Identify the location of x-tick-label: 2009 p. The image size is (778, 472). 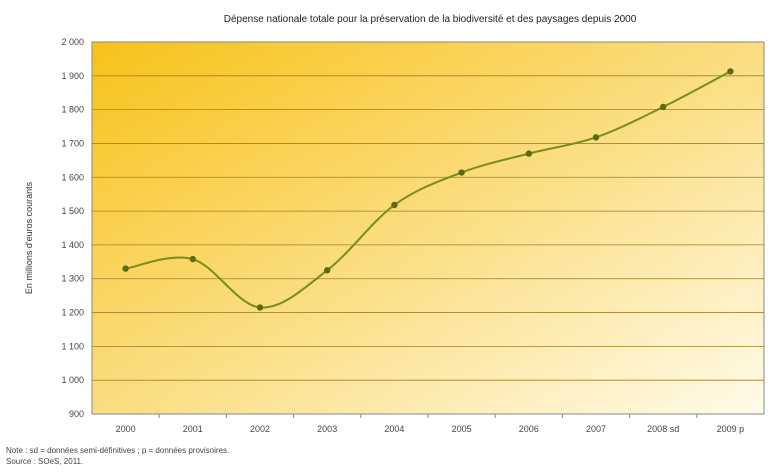
(731, 429).